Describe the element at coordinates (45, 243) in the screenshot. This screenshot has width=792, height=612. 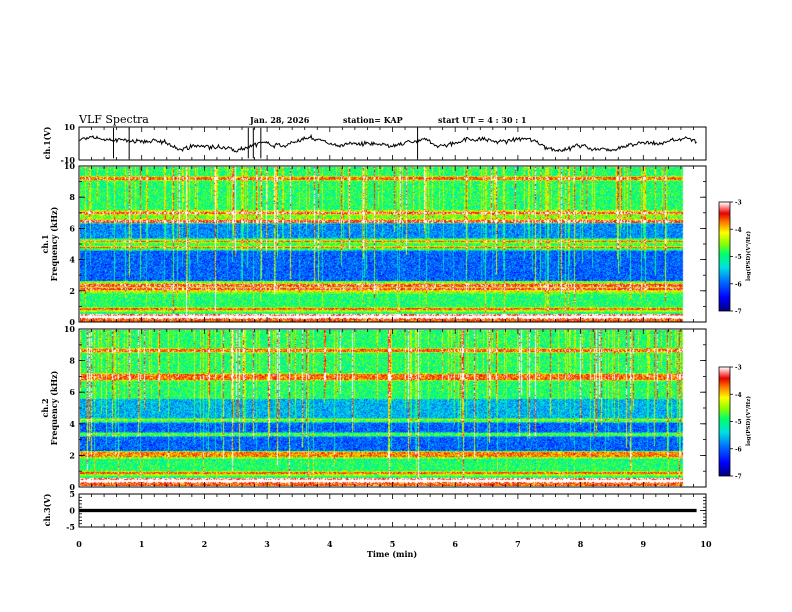
I see `ch1-channel-label: ch.1` at that location.